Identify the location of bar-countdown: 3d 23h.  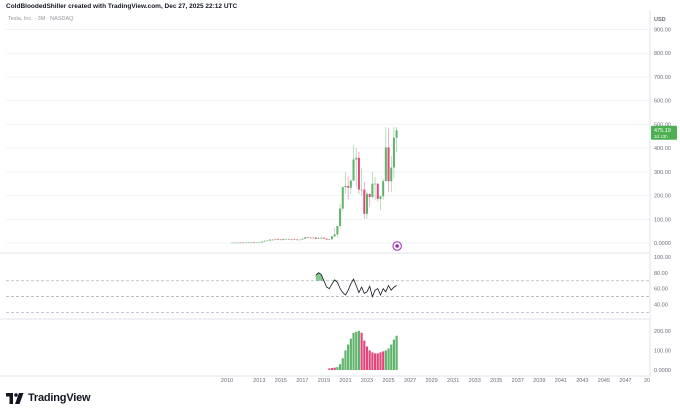
(661, 136).